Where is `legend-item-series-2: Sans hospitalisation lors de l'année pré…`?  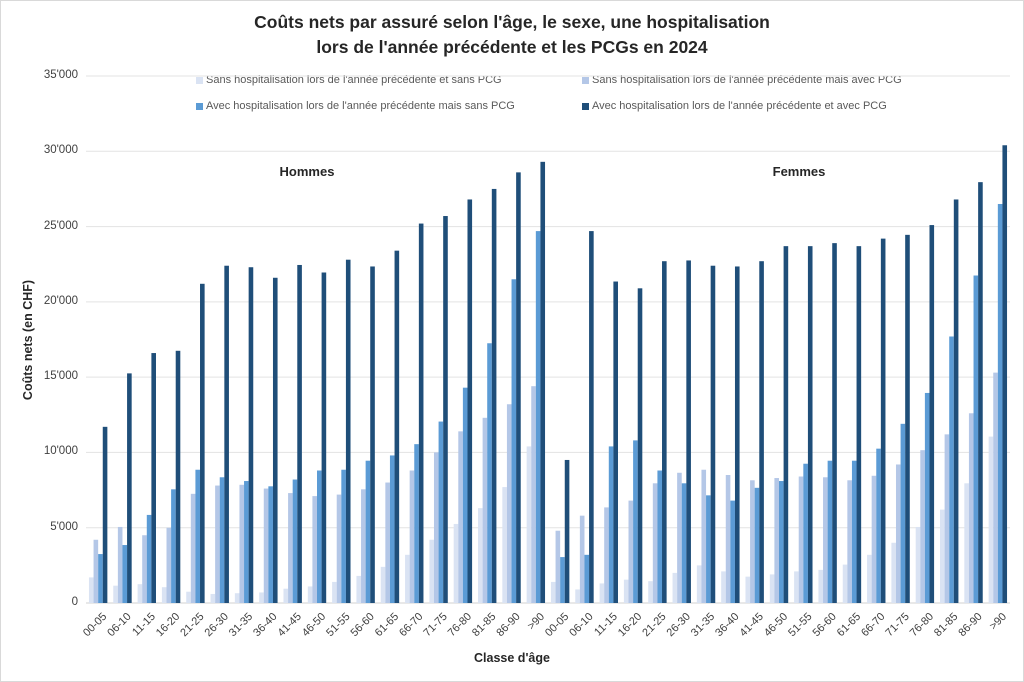 legend-item-series-2: Sans hospitalisation lors de l'année pré… is located at coordinates (742, 80).